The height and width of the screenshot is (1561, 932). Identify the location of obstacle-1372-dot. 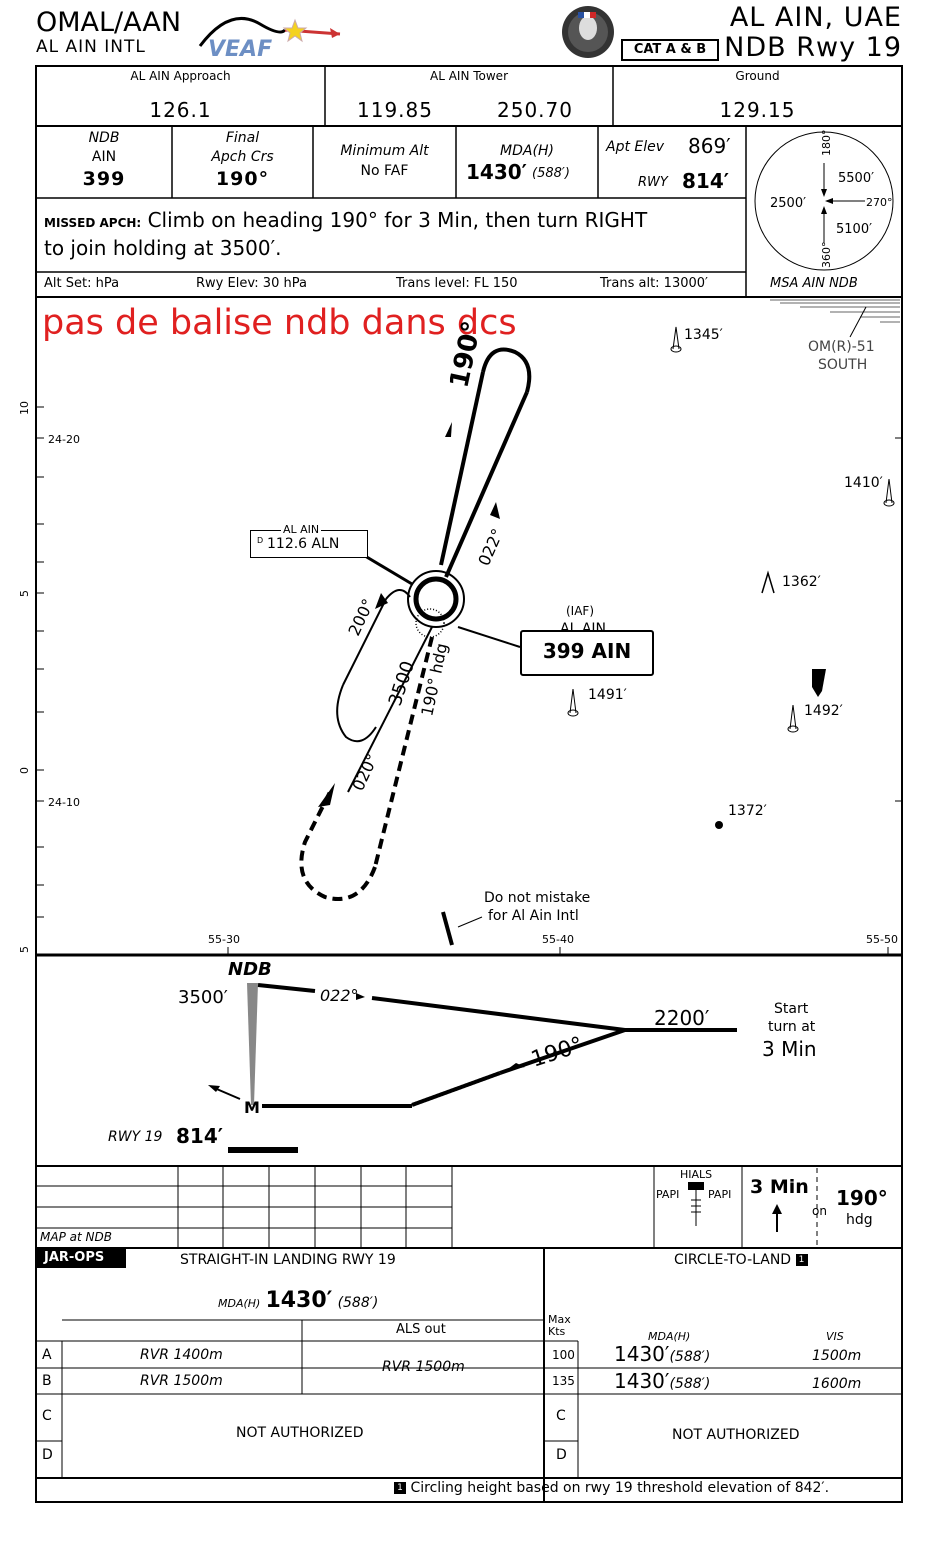
(719, 825).